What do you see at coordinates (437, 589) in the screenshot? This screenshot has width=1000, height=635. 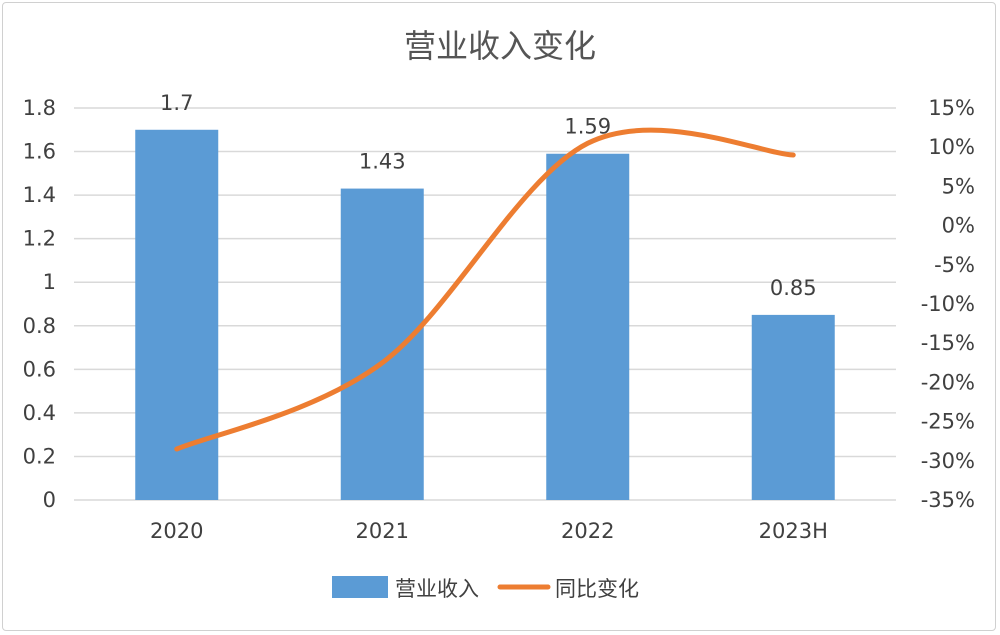 I see `legend-label-bar: 营业收入` at bounding box center [437, 589].